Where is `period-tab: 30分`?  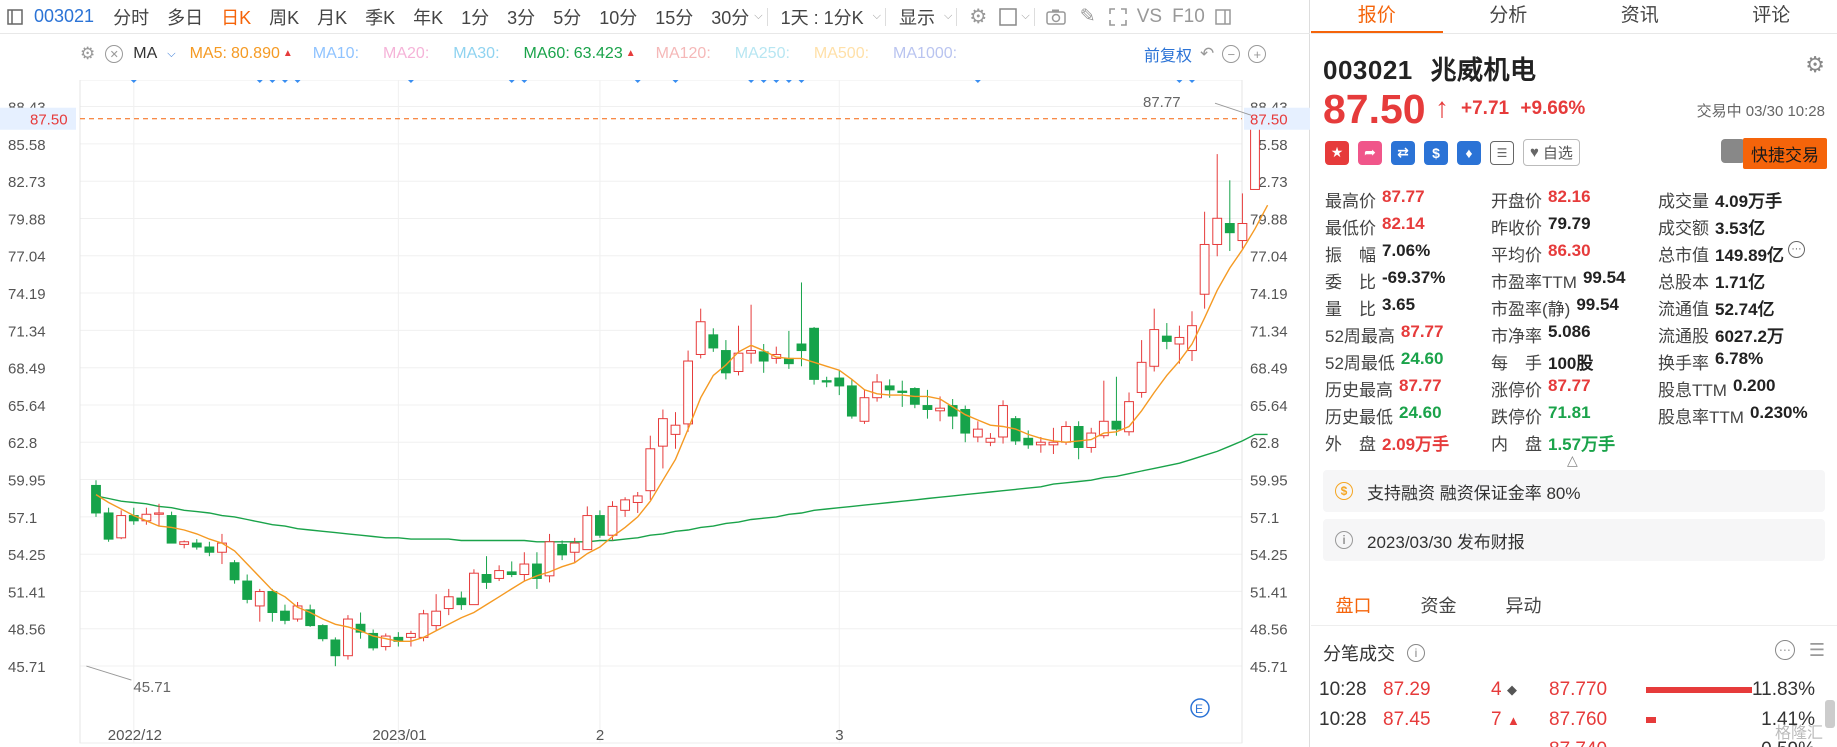
period-tab: 30分 is located at coordinates (730, 17).